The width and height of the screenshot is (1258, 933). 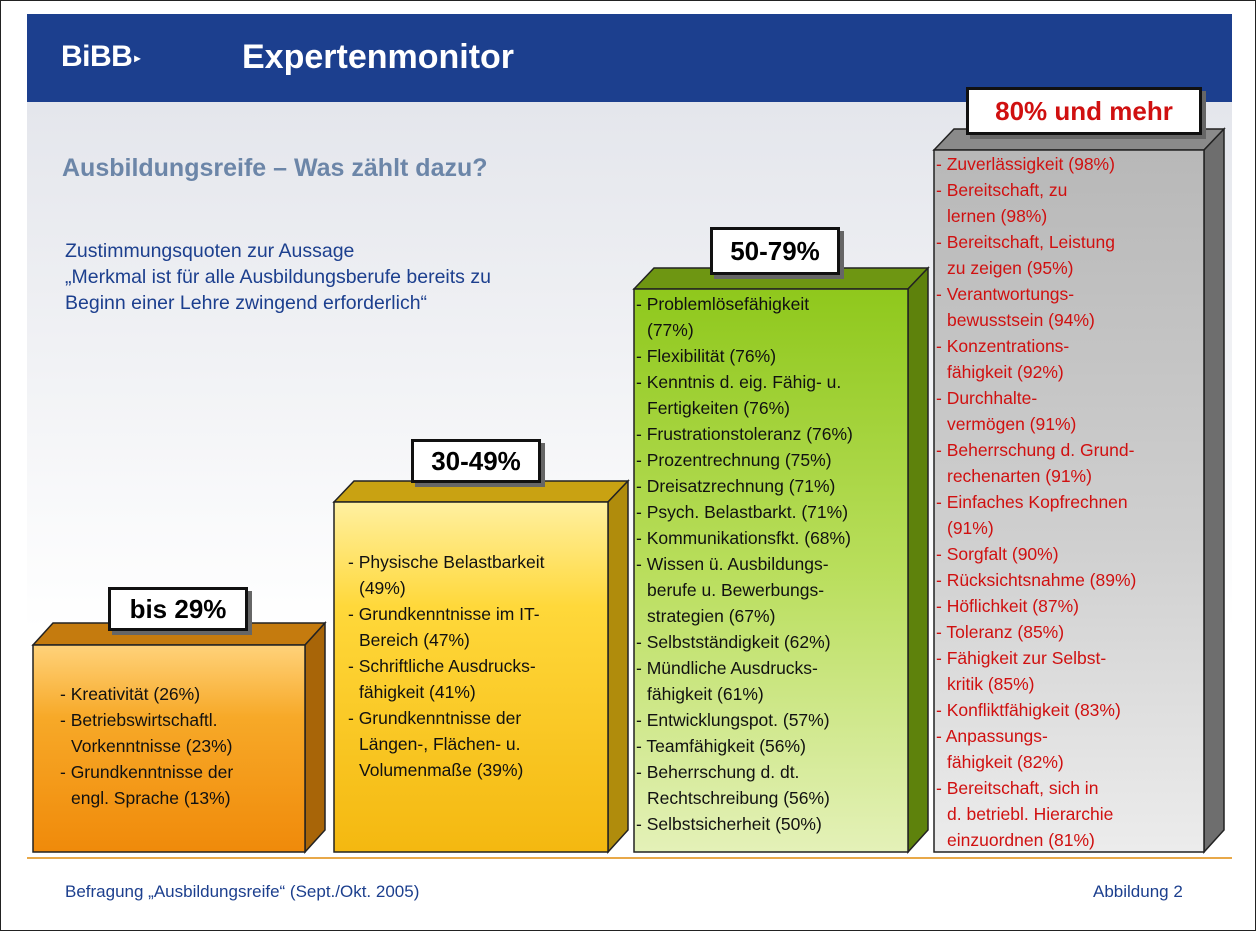 What do you see at coordinates (1000, 632) in the screenshot?
I see `list-item: - Toleranz (85%)` at bounding box center [1000, 632].